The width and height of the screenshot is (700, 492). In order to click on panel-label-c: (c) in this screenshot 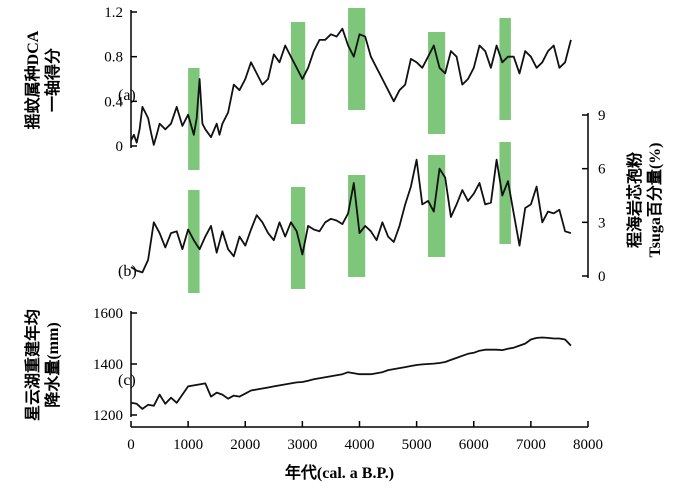, I will do `click(127, 380)`.